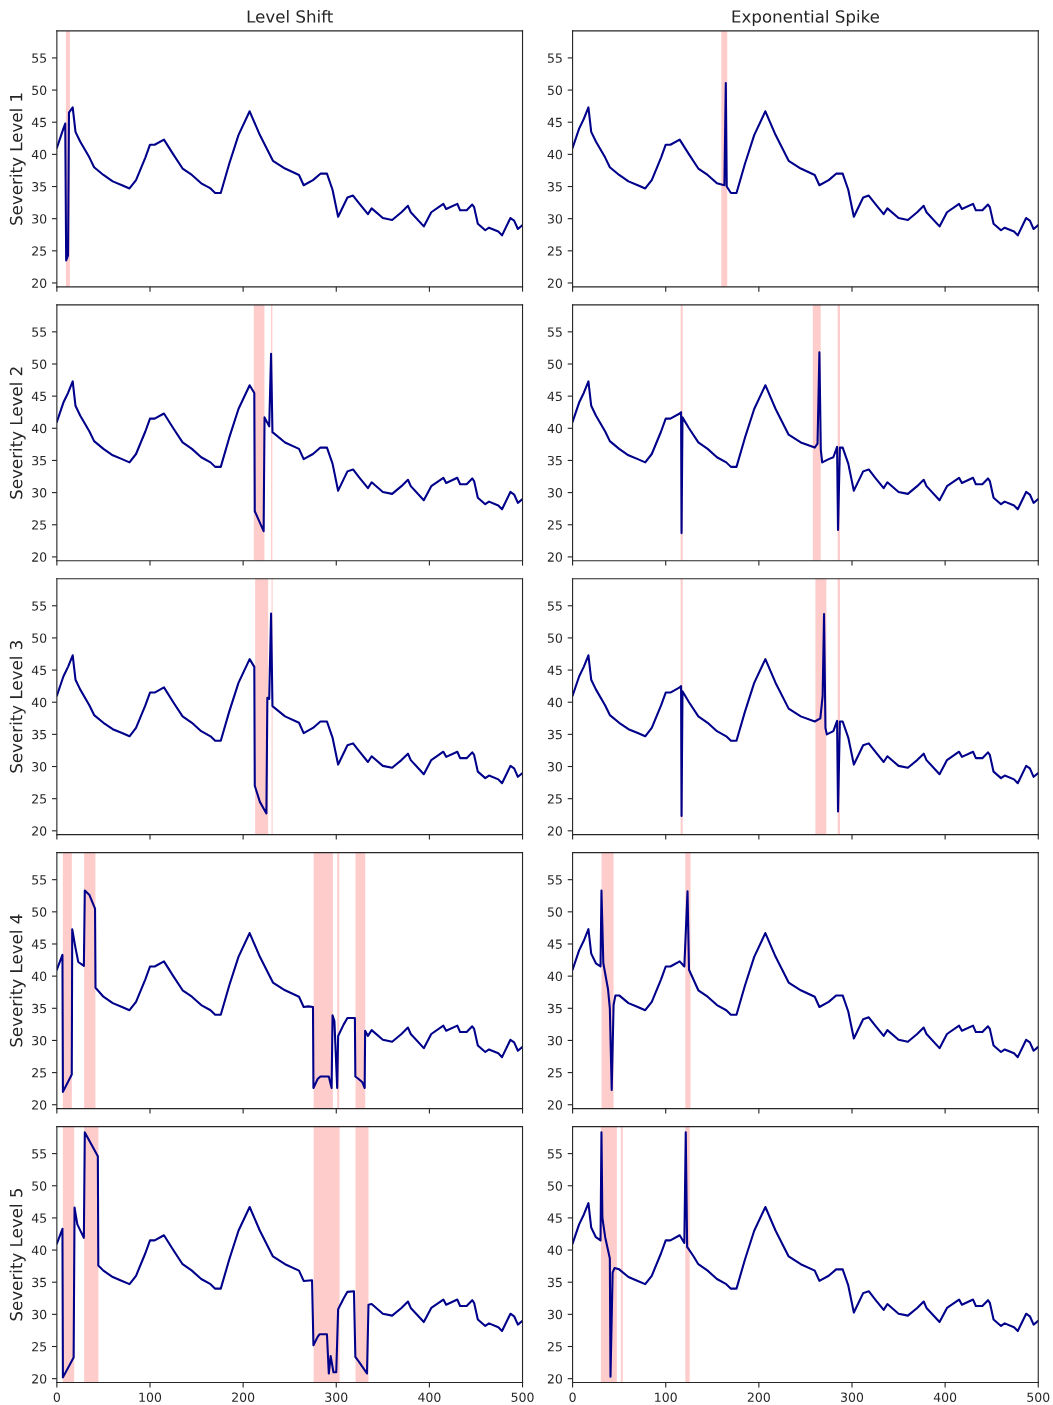 The width and height of the screenshot is (1053, 1405). Describe the element at coordinates (17, 1255) in the screenshot. I see `y-axis-title: Severity Level 5` at that location.